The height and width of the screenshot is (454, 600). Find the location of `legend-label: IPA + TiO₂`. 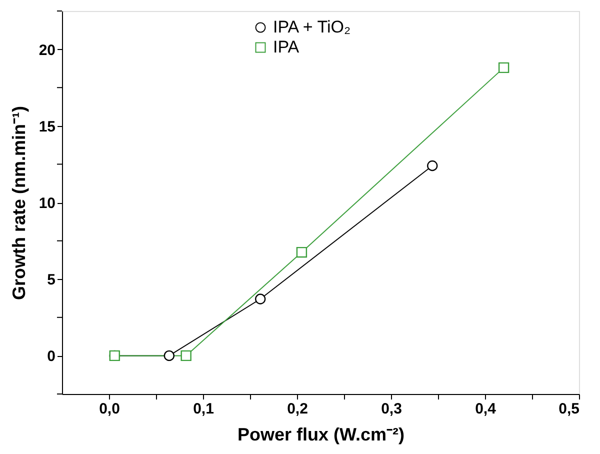

legend-label: IPA + TiO₂ is located at coordinates (312, 27).